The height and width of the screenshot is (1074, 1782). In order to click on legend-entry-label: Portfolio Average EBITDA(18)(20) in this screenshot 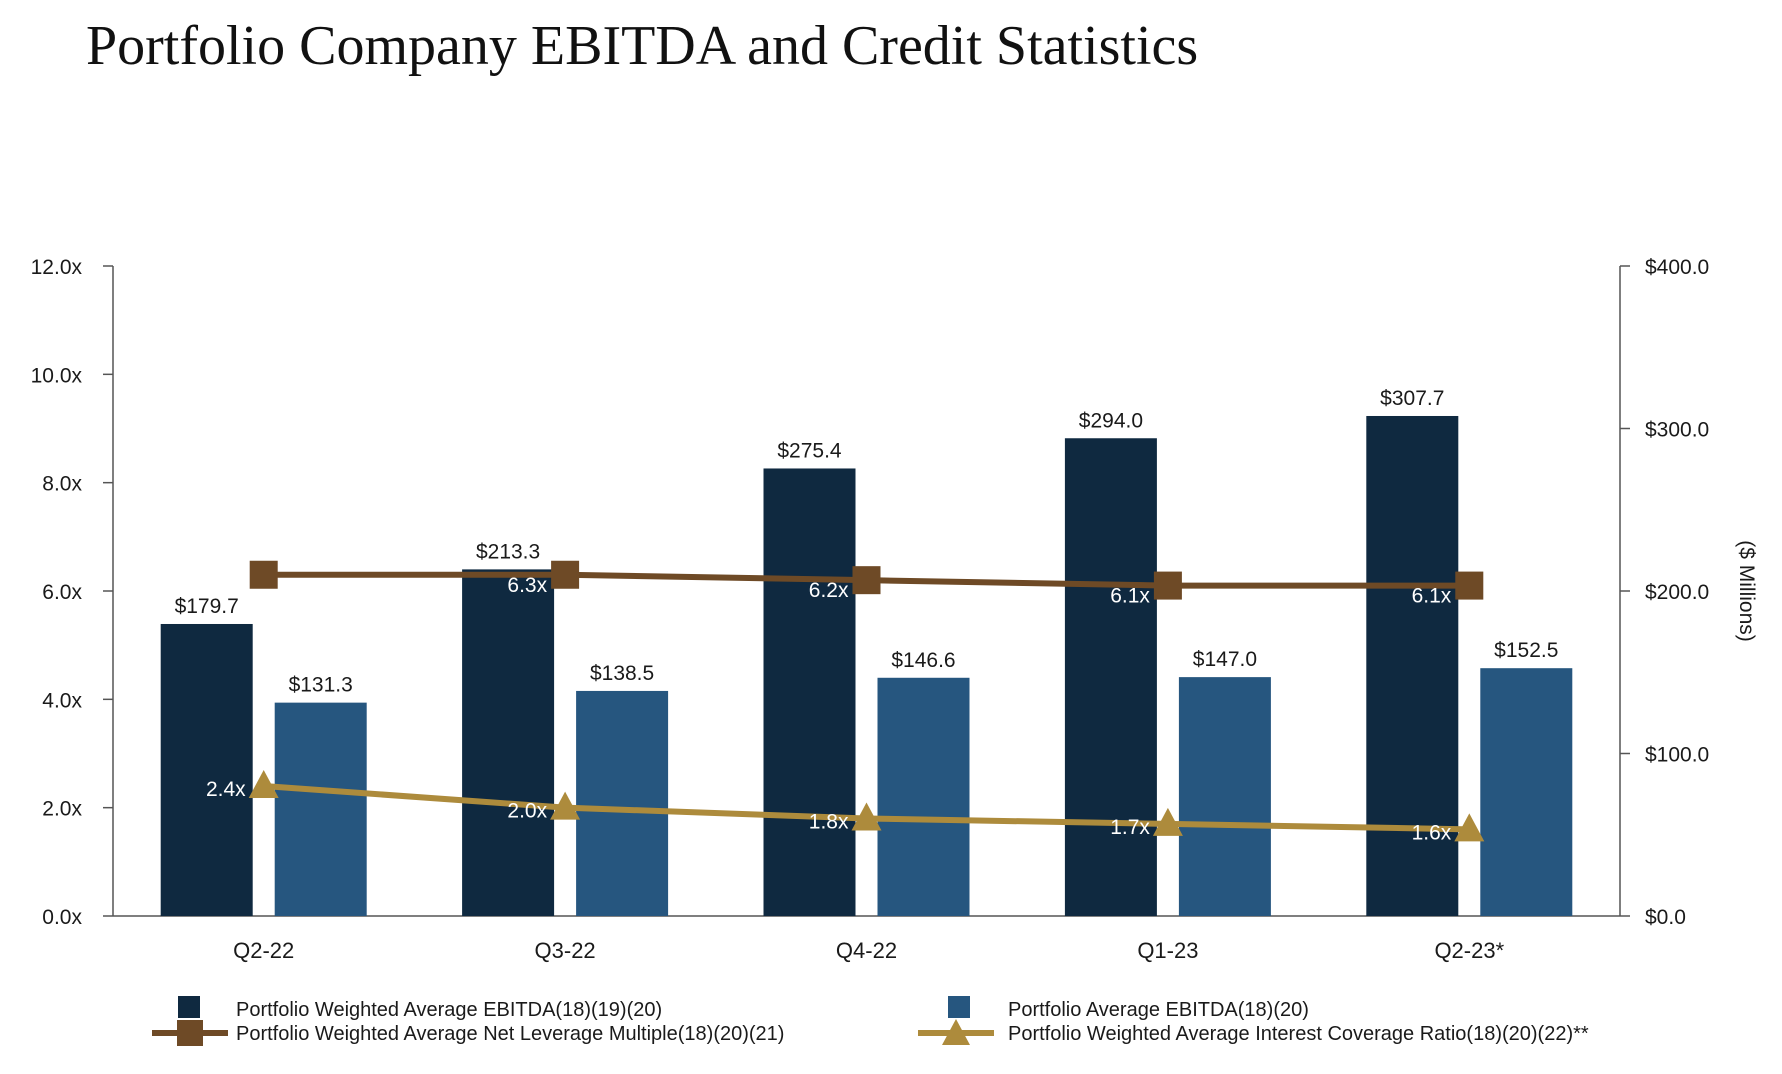, I will do `click(1158, 1010)`.